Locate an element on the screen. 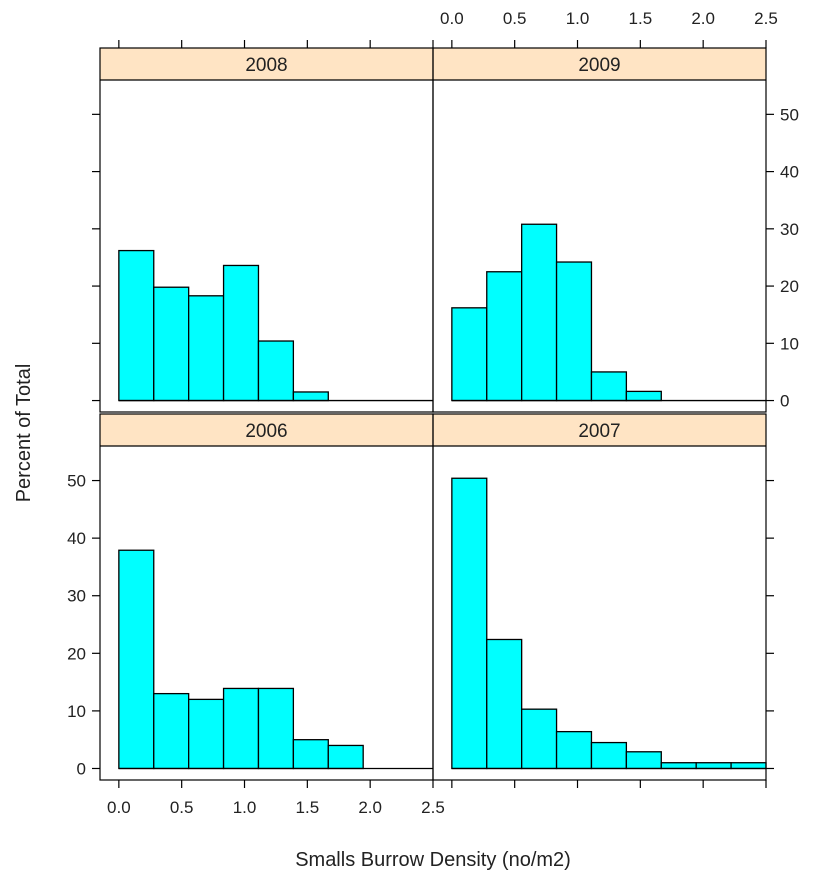 The height and width of the screenshot is (877, 815). x-axis-title: Smalls Burrow Density (no/m2) is located at coordinates (433, 860).